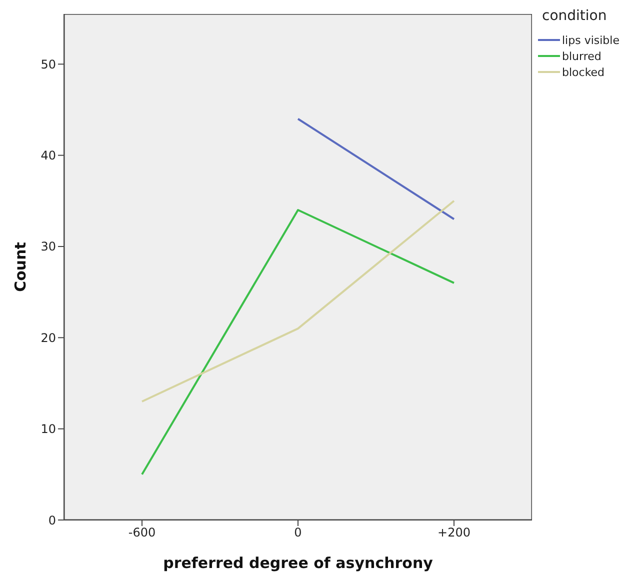 The height and width of the screenshot is (583, 634). Describe the element at coordinates (52, 520) in the screenshot. I see `y-tick-label: 0` at that location.